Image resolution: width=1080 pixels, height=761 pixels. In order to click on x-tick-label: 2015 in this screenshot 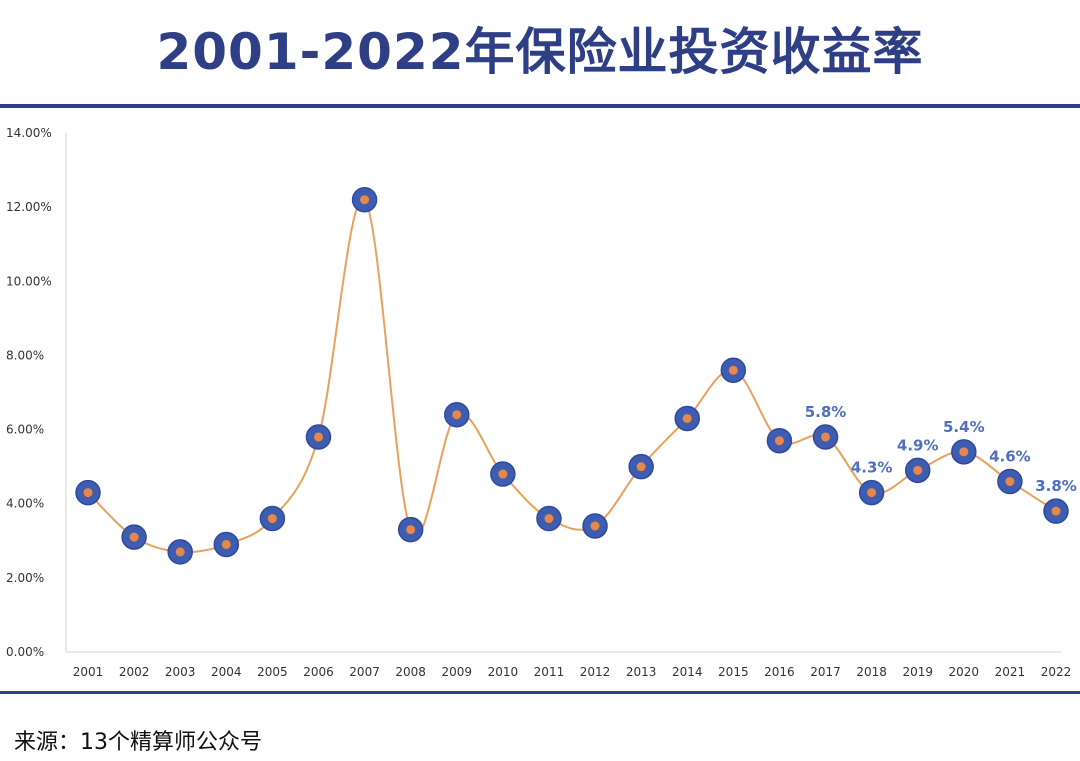, I will do `click(733, 672)`.